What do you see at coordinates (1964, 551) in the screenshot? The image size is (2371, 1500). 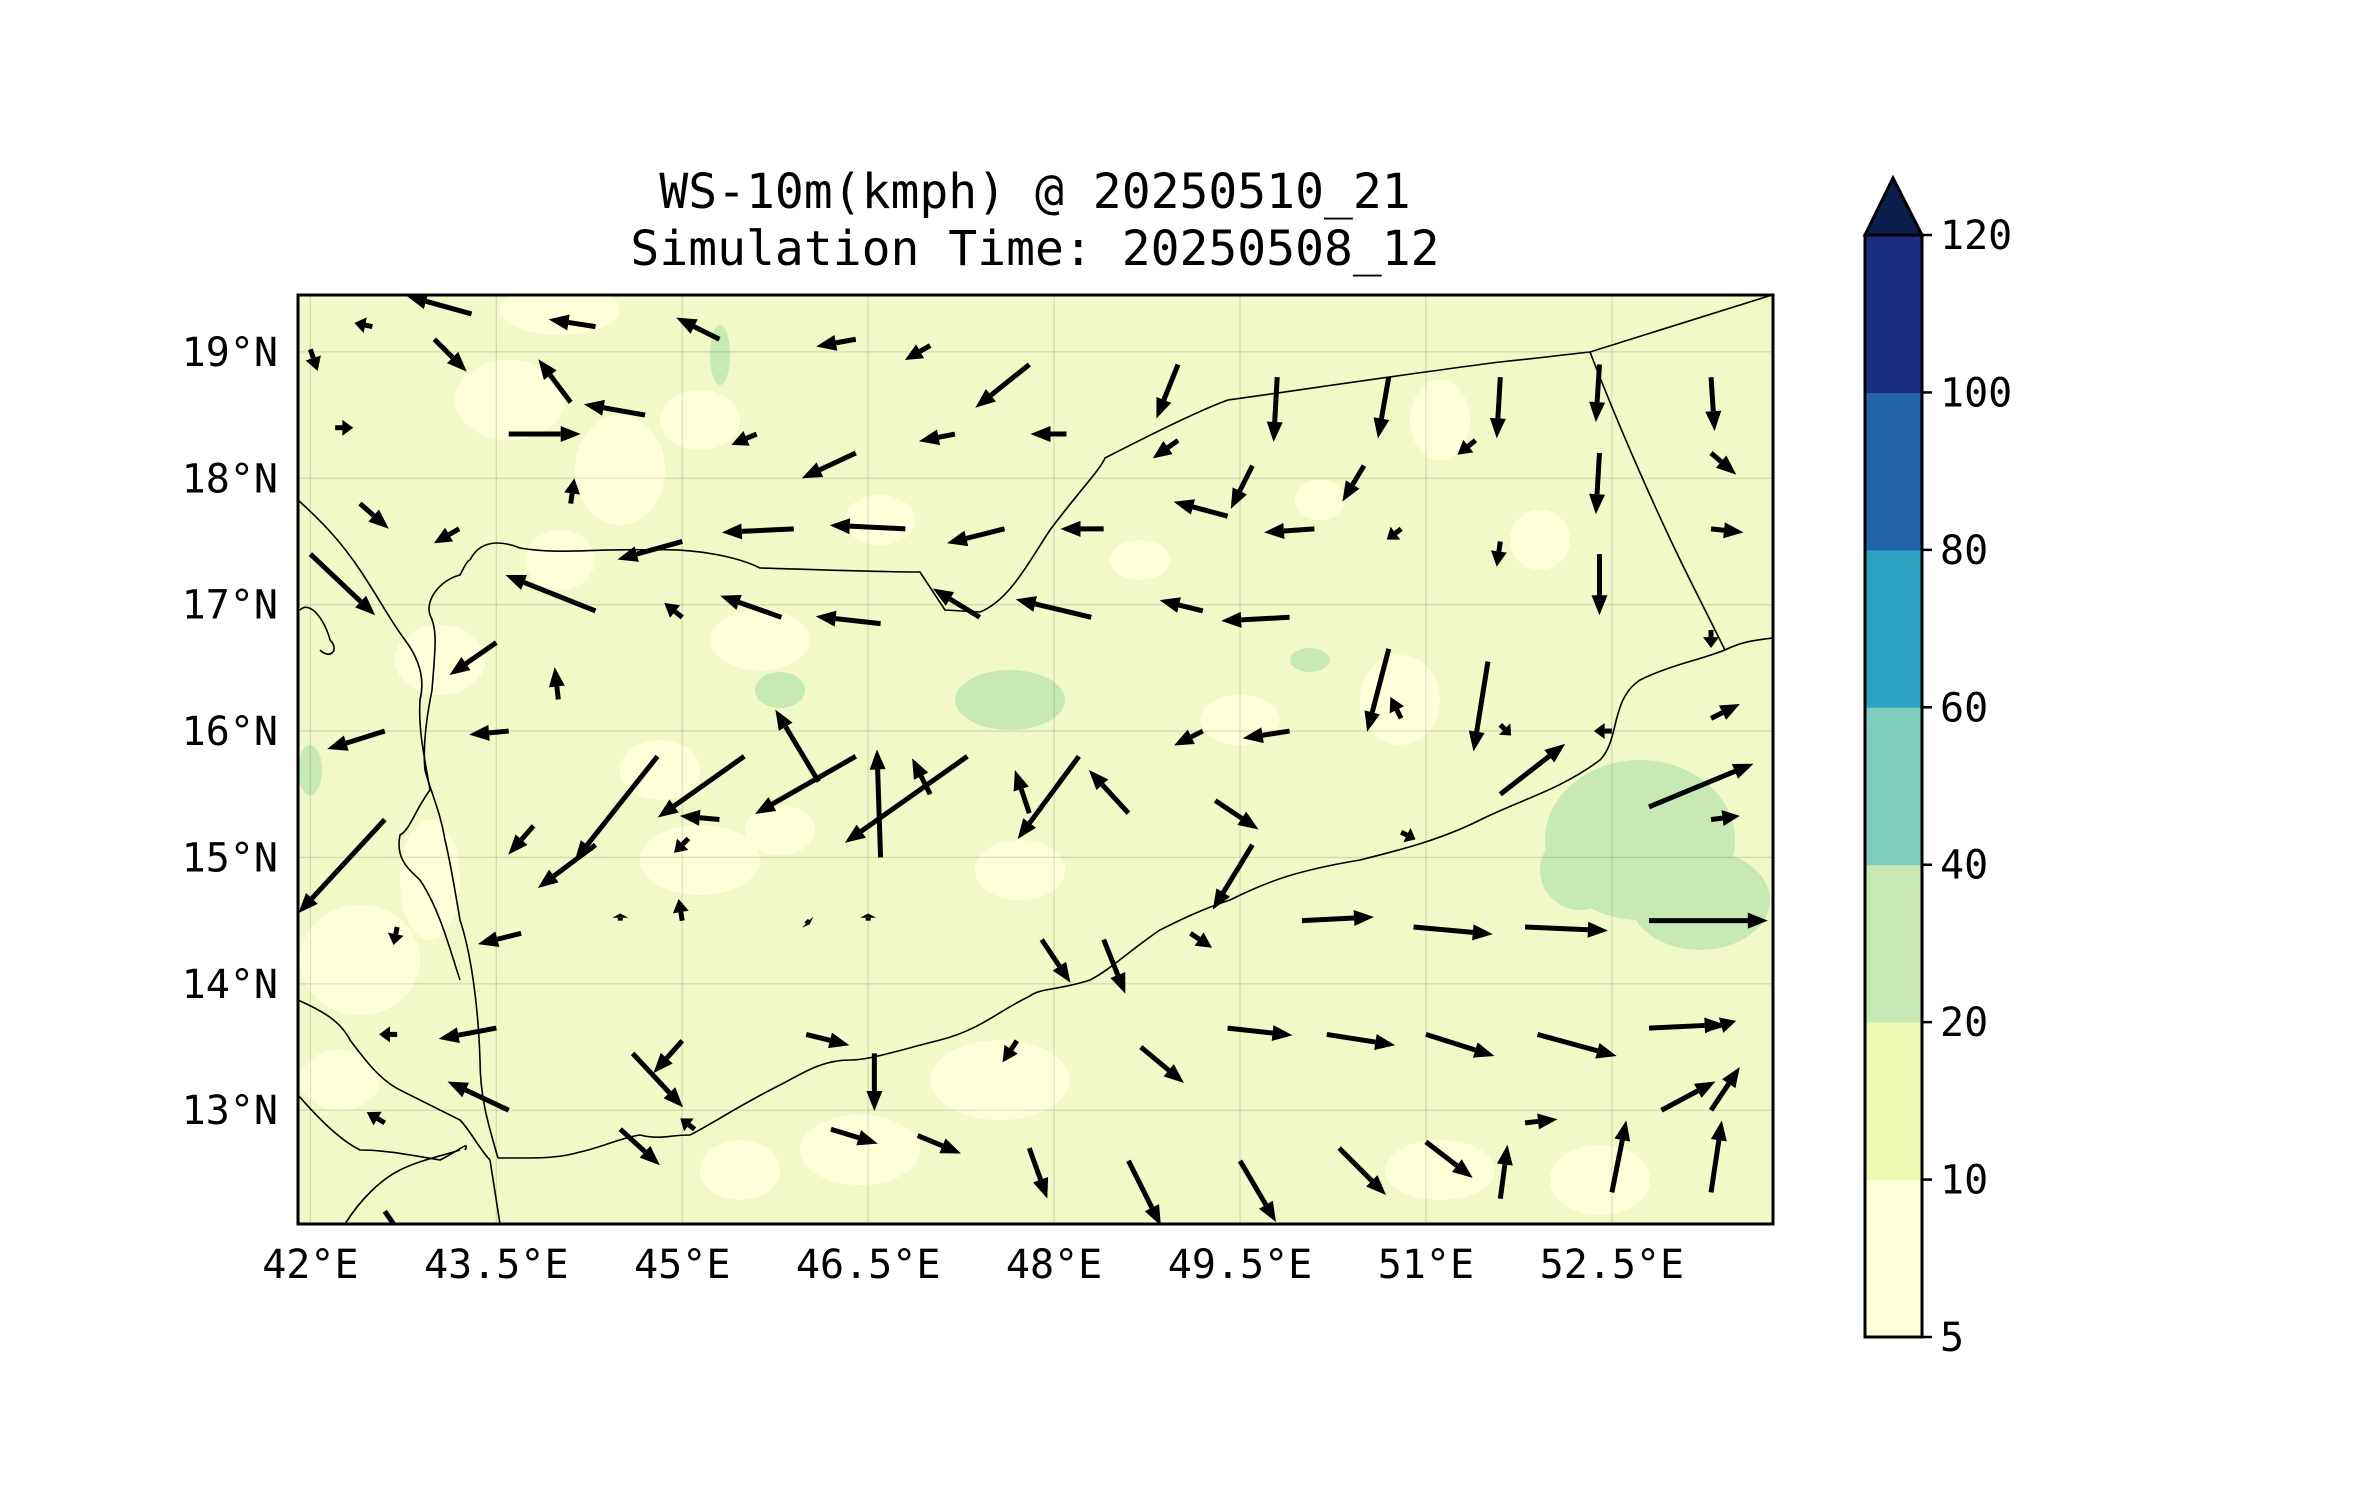 I see `colorbar-tick-label: 80` at bounding box center [1964, 551].